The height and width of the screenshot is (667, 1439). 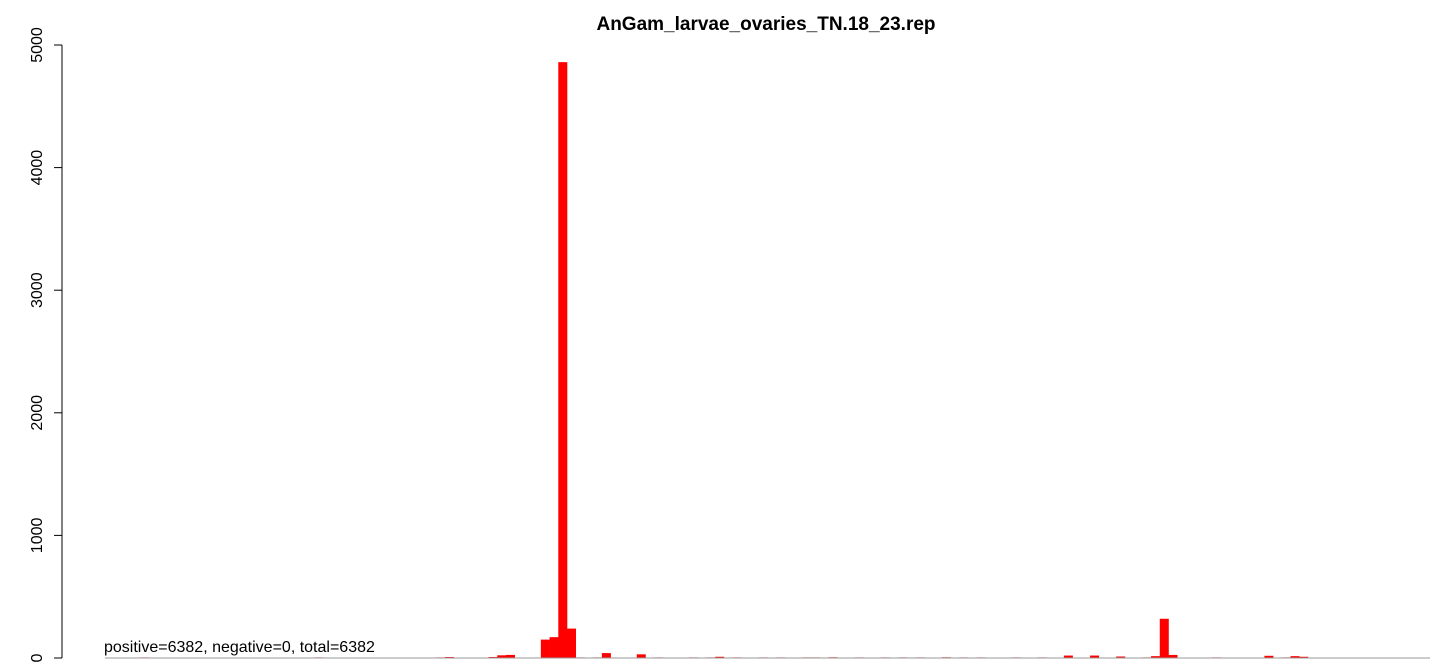 I want to click on y-tick-label: 2000, so click(x=37, y=413).